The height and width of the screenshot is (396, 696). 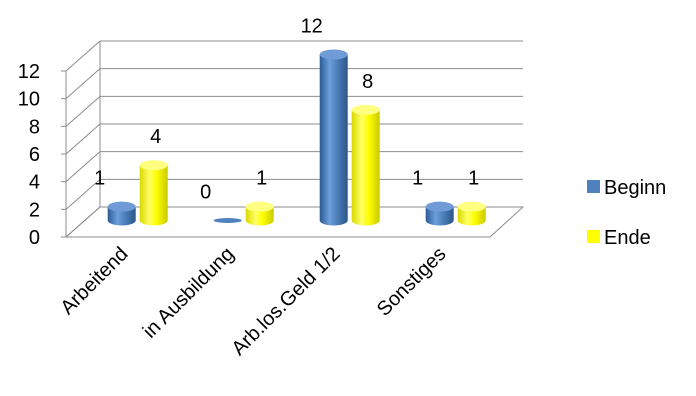 I want to click on x-category-label: Sonstiges, so click(x=412, y=282).